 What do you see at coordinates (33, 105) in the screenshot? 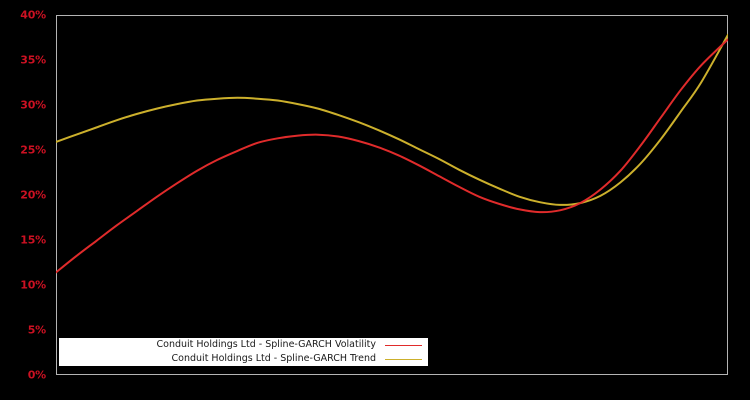
I see `y-tick-label: 30%` at bounding box center [33, 105].